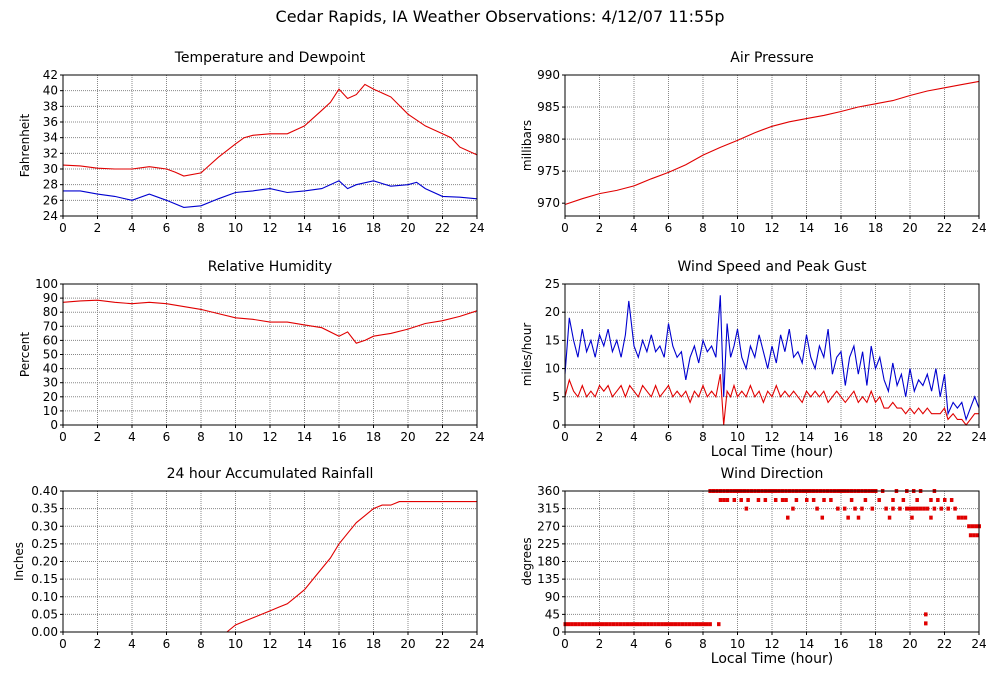  I want to click on chart-title: Wind Direction, so click(772, 474).